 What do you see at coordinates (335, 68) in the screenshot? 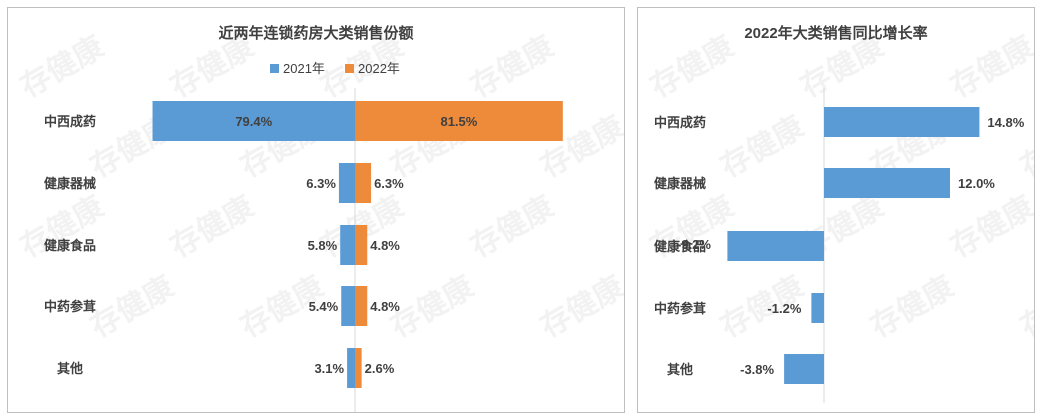
I see `legend: 2021年 2022年` at bounding box center [335, 68].